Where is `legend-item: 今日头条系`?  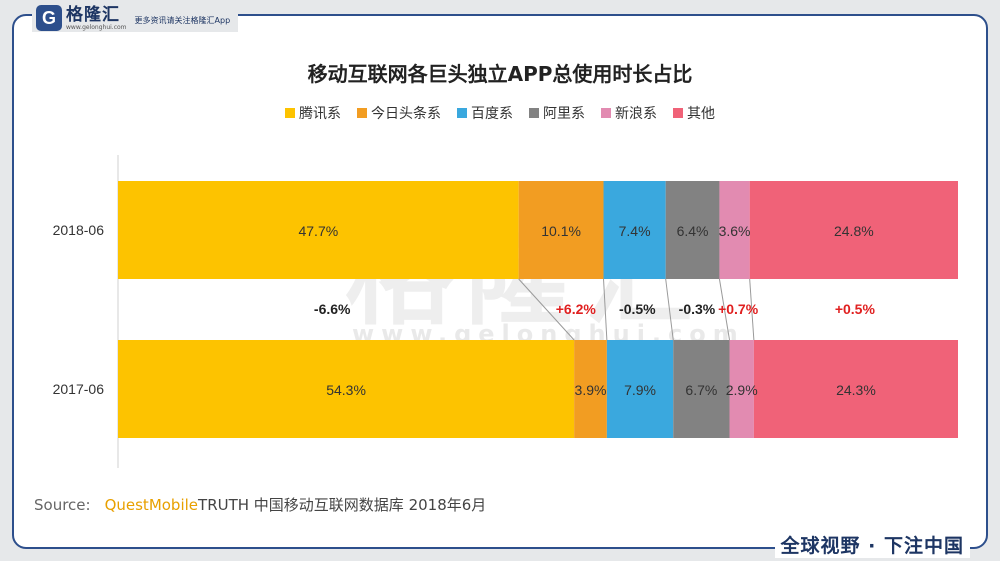 legend-item: 今日头条系 is located at coordinates (399, 113).